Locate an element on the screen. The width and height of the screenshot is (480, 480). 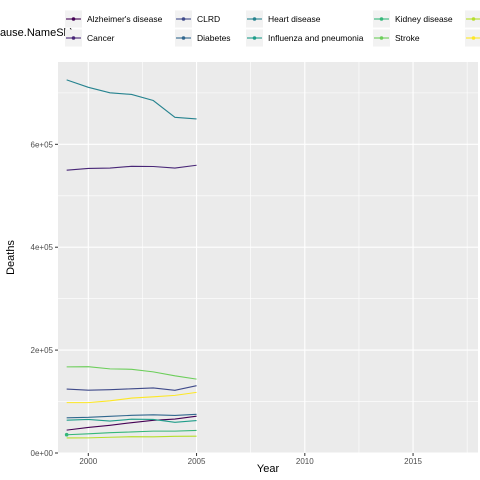
series-line-alzheimer-s-disease is located at coordinates (131, 423).